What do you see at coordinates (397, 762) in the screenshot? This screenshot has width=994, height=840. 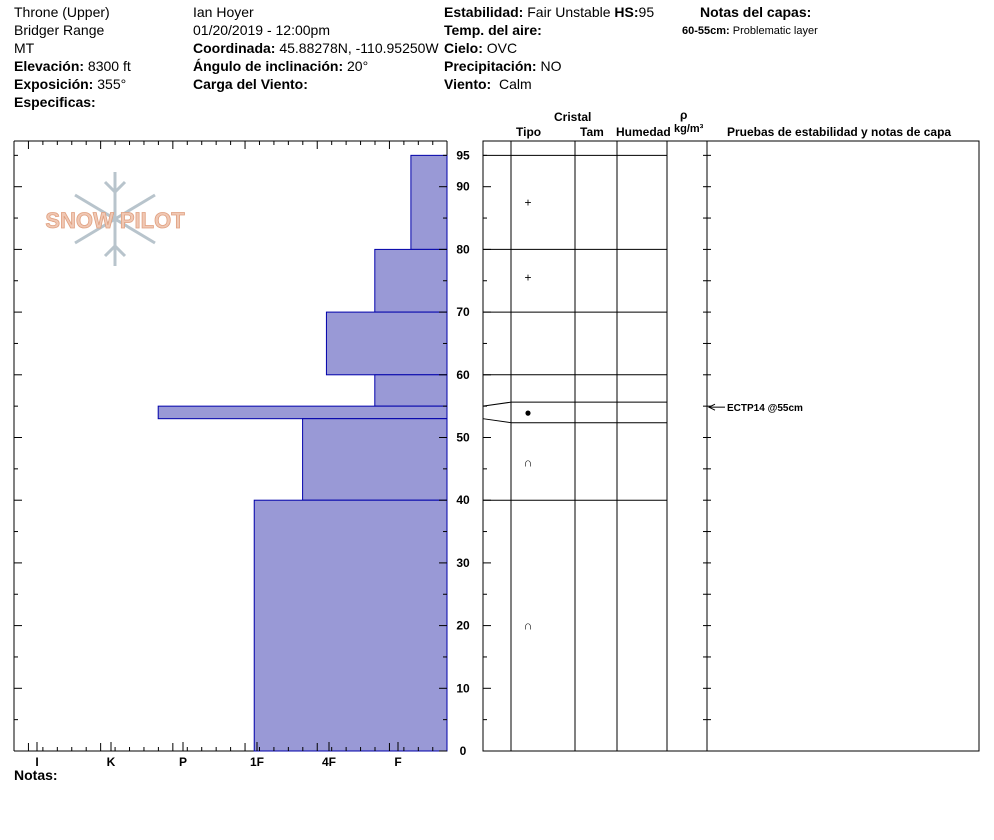 I see `hardness-label: F` at bounding box center [397, 762].